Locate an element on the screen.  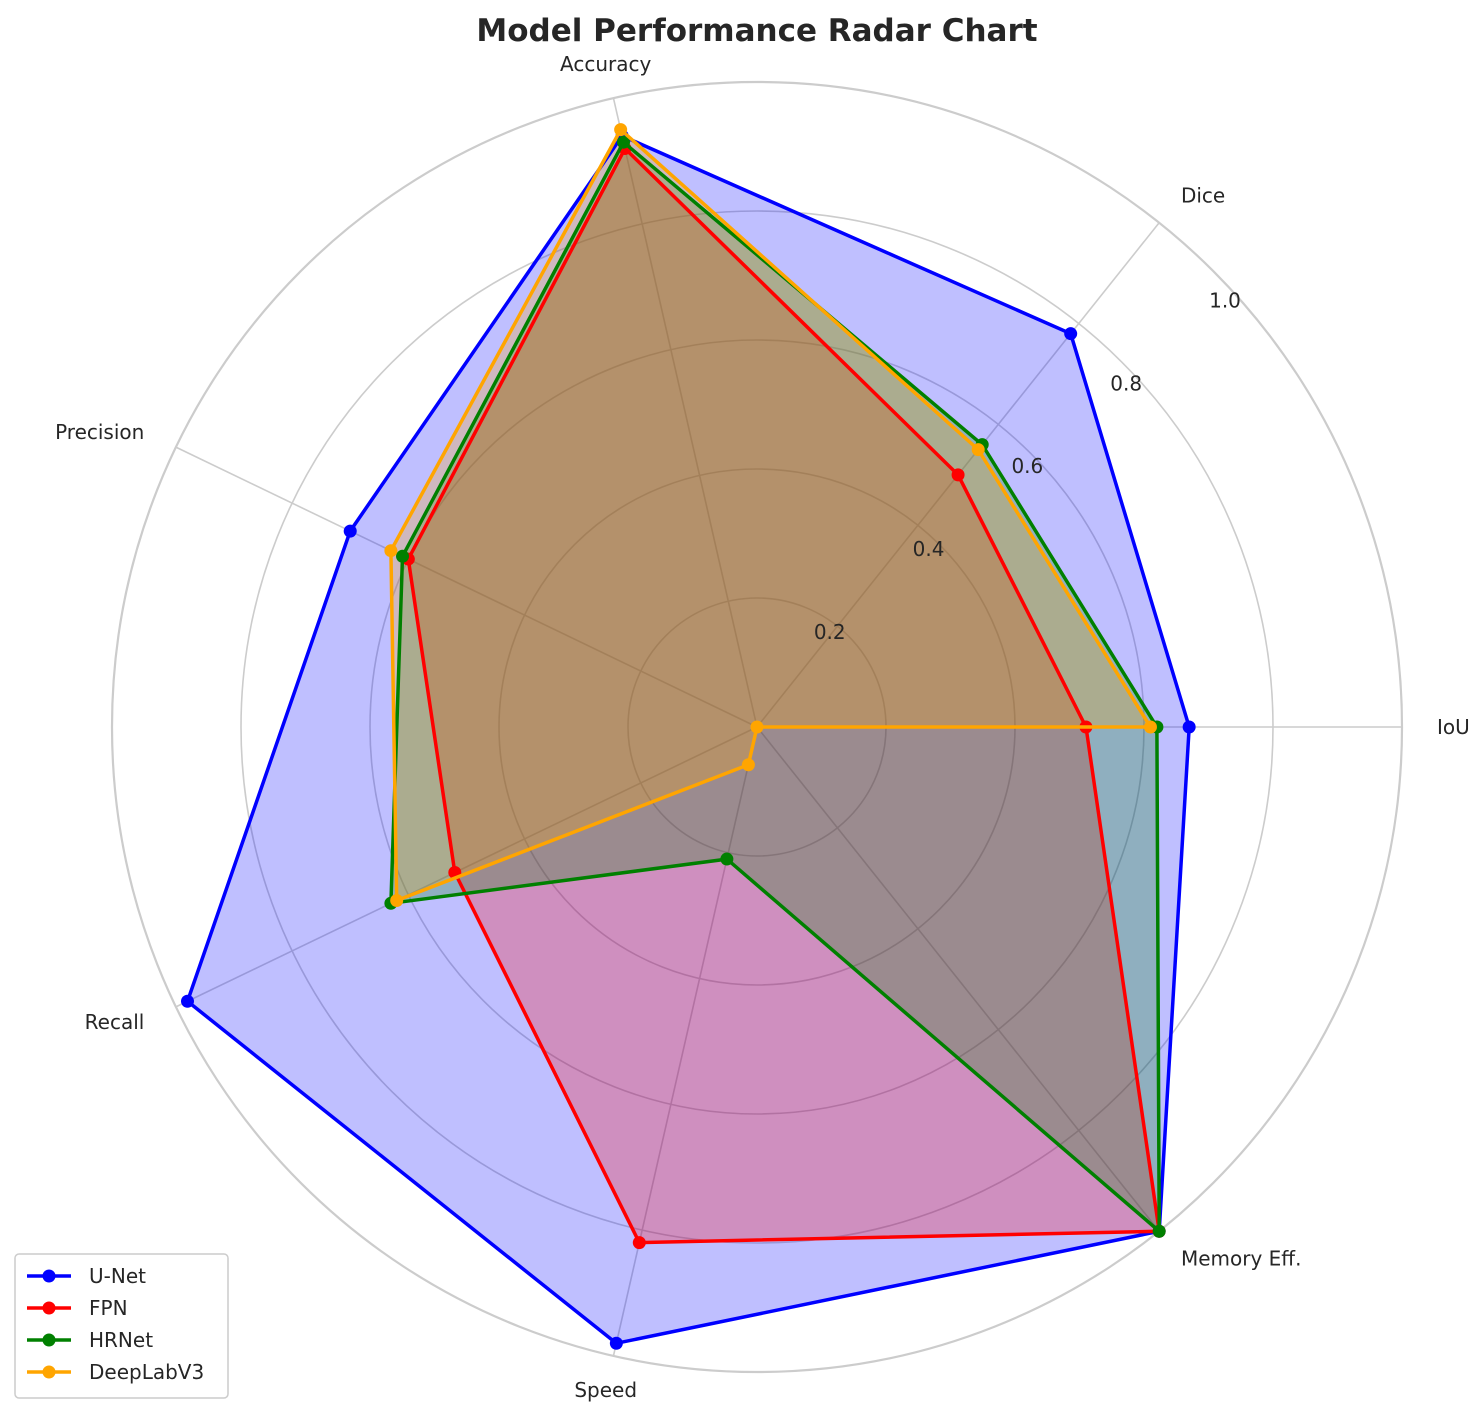
radial-tick-label: 0.6 is located at coordinates (1027, 466).